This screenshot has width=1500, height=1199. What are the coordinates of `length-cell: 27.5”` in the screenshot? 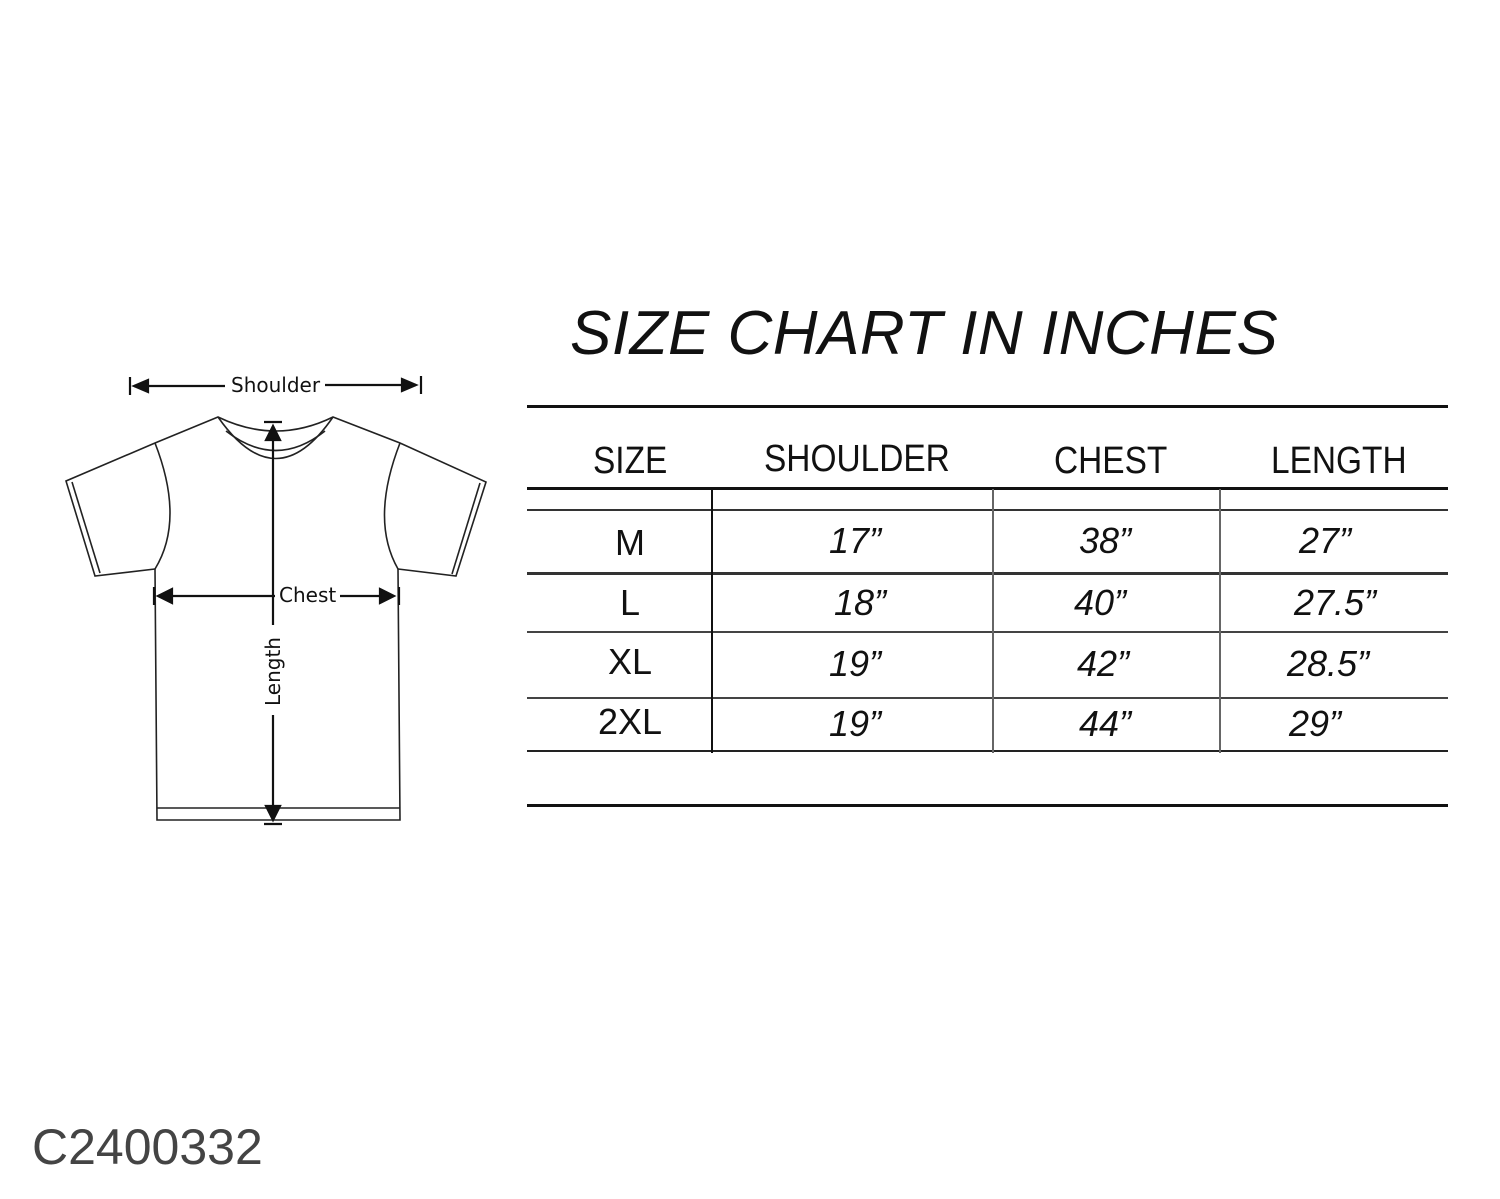 It's located at (1335, 602).